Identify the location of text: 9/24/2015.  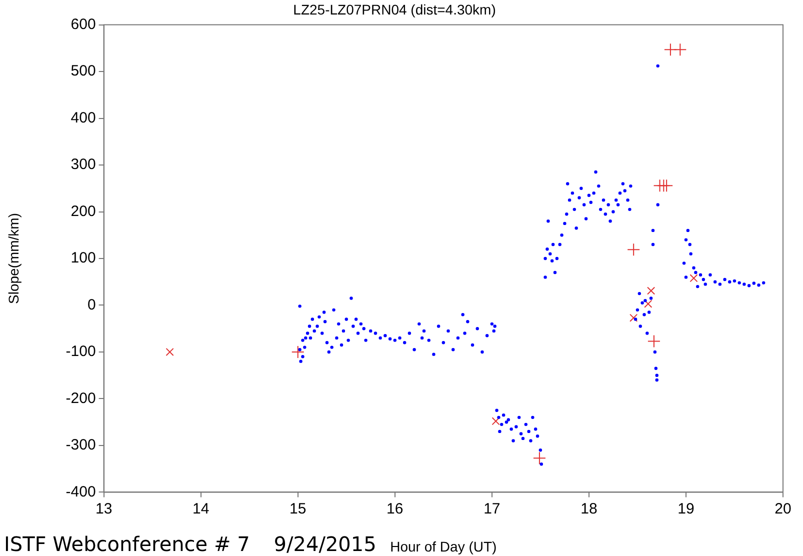
(325, 544).